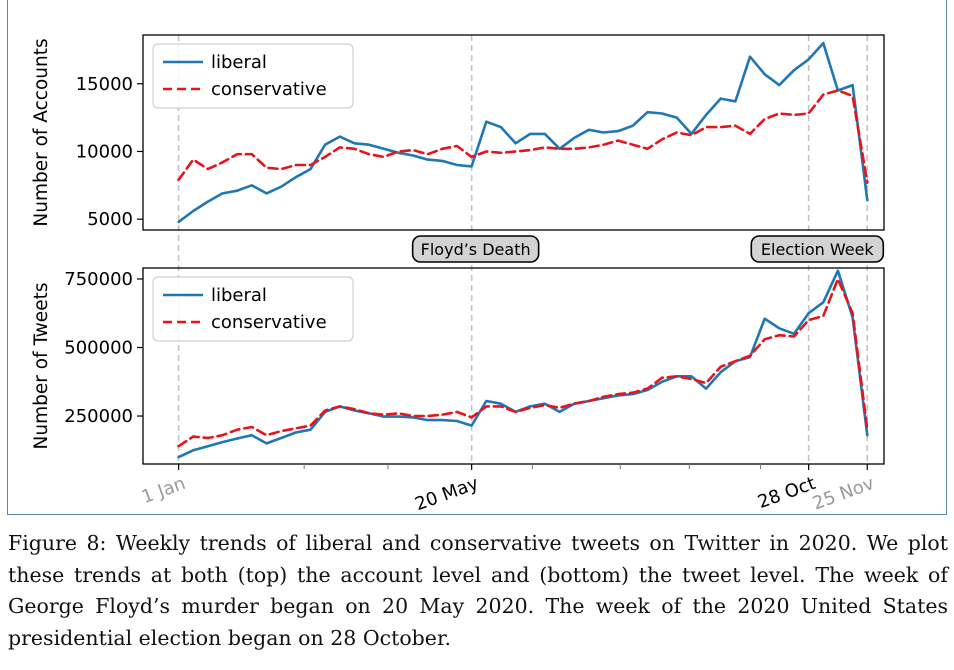  What do you see at coordinates (163, 490) in the screenshot?
I see `x-tick-label: 1 Jan` at bounding box center [163, 490].